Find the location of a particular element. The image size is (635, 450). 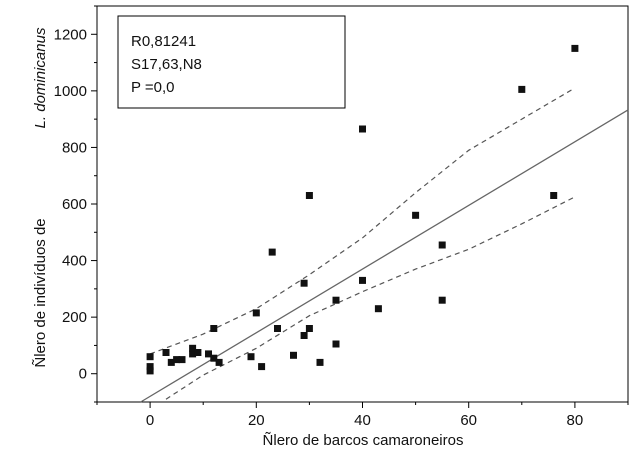

y-axis-title-prefix: Ñlero de indivíduos de is located at coordinates (40, 292).